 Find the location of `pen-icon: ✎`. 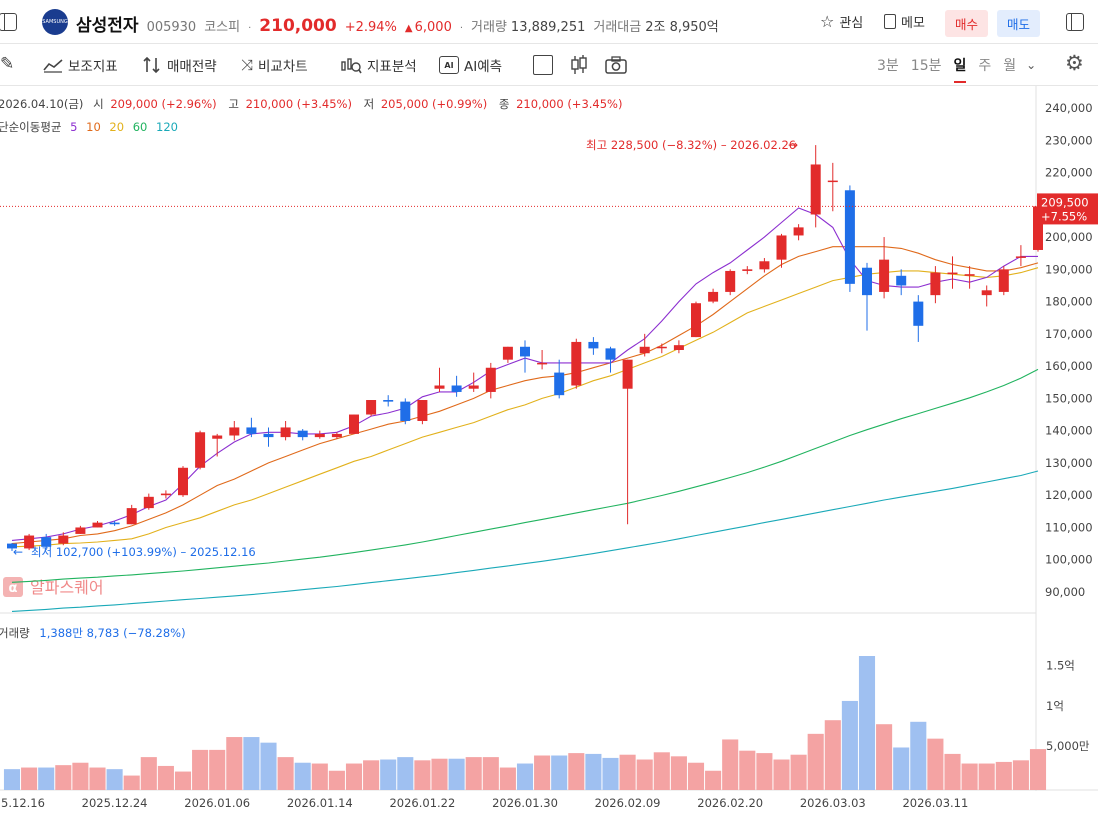

pen-icon: ✎ is located at coordinates (7, 64).